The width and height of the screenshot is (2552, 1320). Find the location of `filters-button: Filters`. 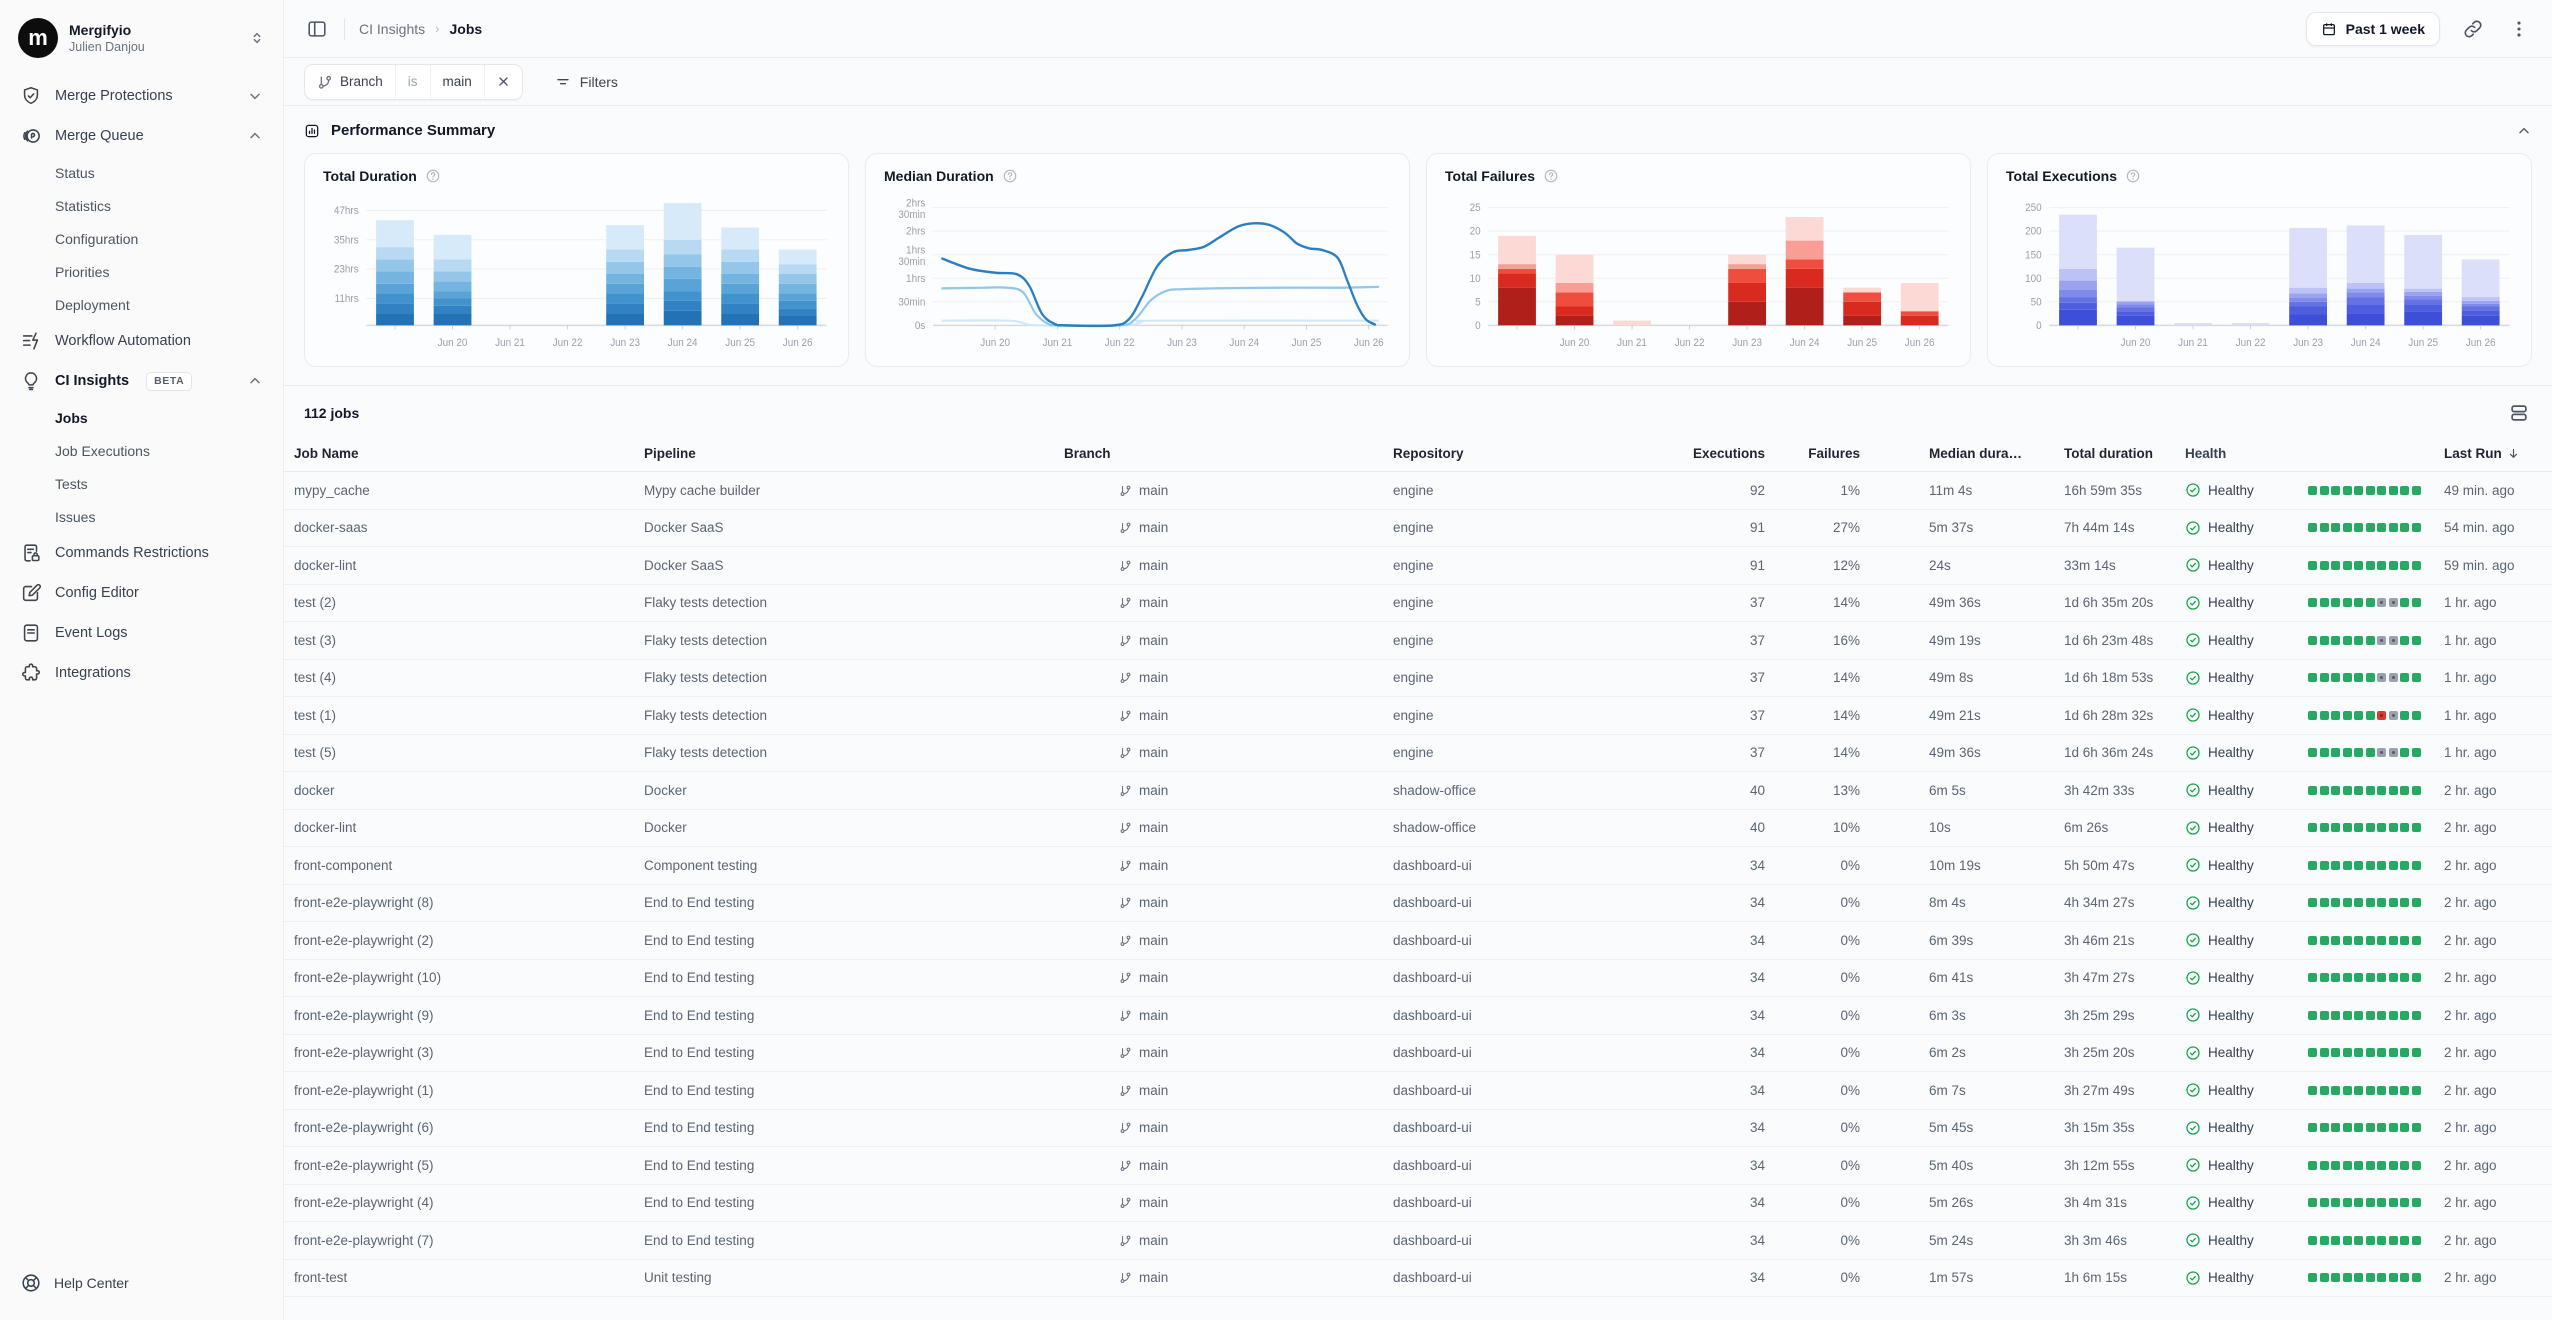

filters-button: Filters is located at coordinates (586, 82).